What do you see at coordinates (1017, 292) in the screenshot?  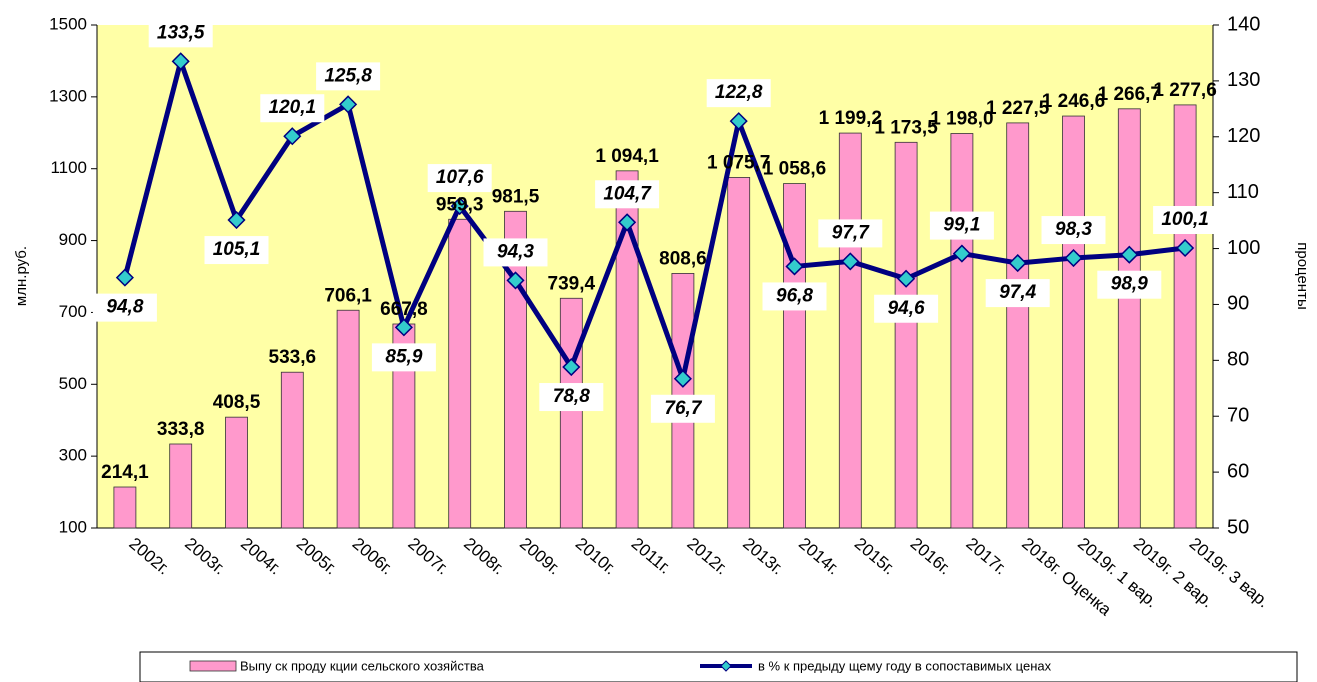 I see `line-value-label: 97,4` at bounding box center [1017, 292].